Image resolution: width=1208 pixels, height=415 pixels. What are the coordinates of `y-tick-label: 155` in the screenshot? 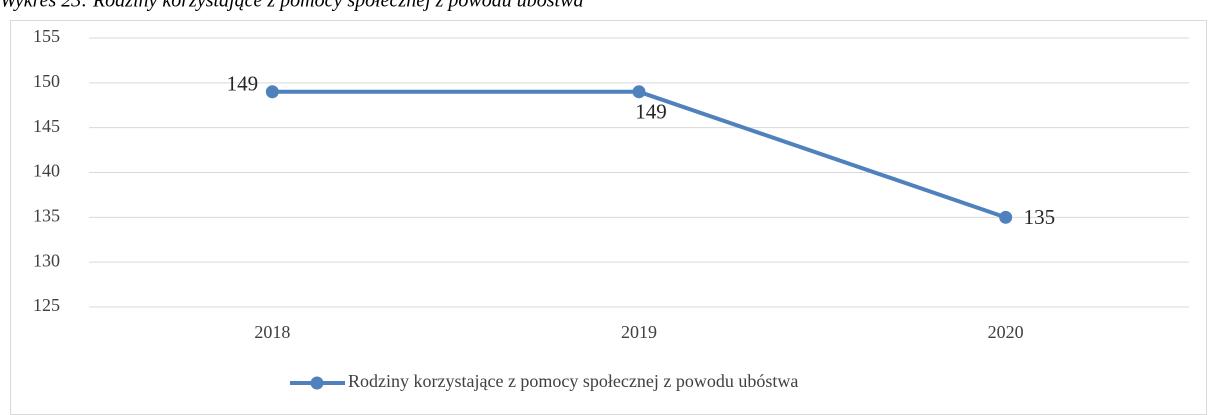 It's located at (46, 36).